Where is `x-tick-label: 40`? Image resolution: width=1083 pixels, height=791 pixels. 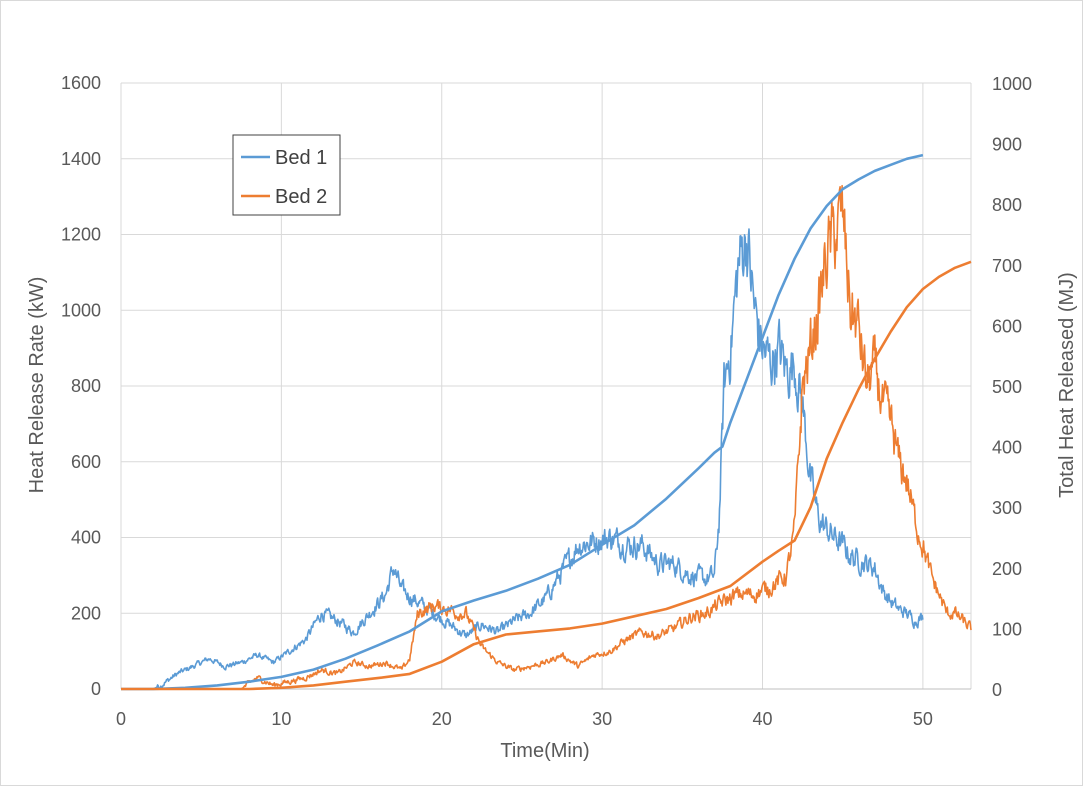
x-tick-label: 40 is located at coordinates (762, 719).